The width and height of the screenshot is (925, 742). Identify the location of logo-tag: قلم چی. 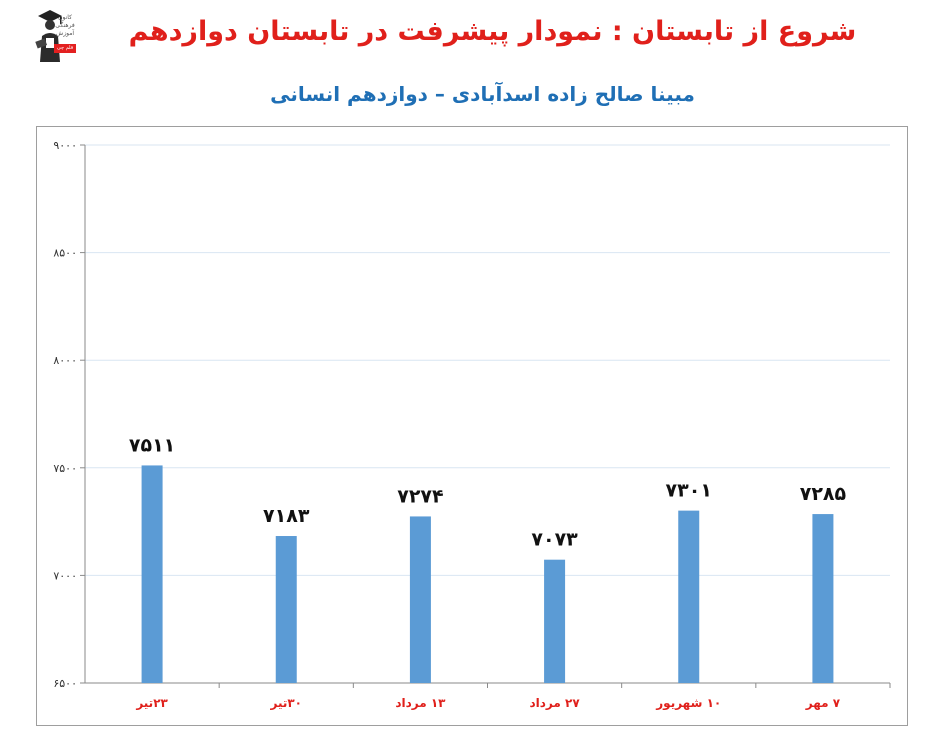
(65, 48).